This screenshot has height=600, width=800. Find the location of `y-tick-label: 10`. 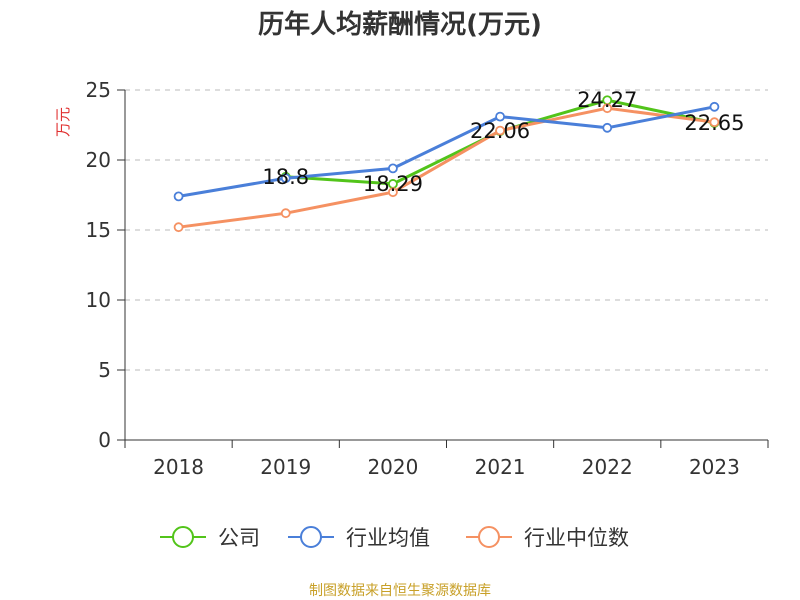

y-tick-label: 10 is located at coordinates (98, 300).